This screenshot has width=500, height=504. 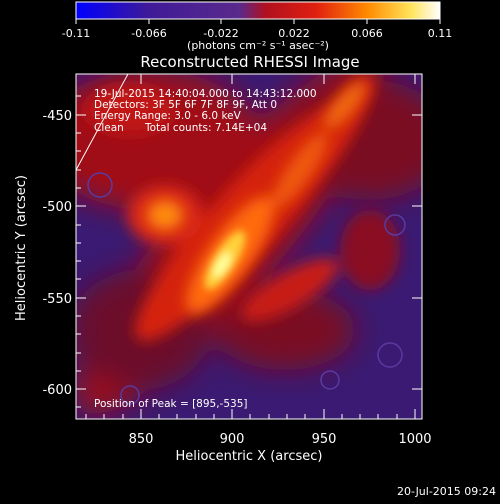 I want to click on colorbar-tick-label: -0.066, so click(x=148, y=33).